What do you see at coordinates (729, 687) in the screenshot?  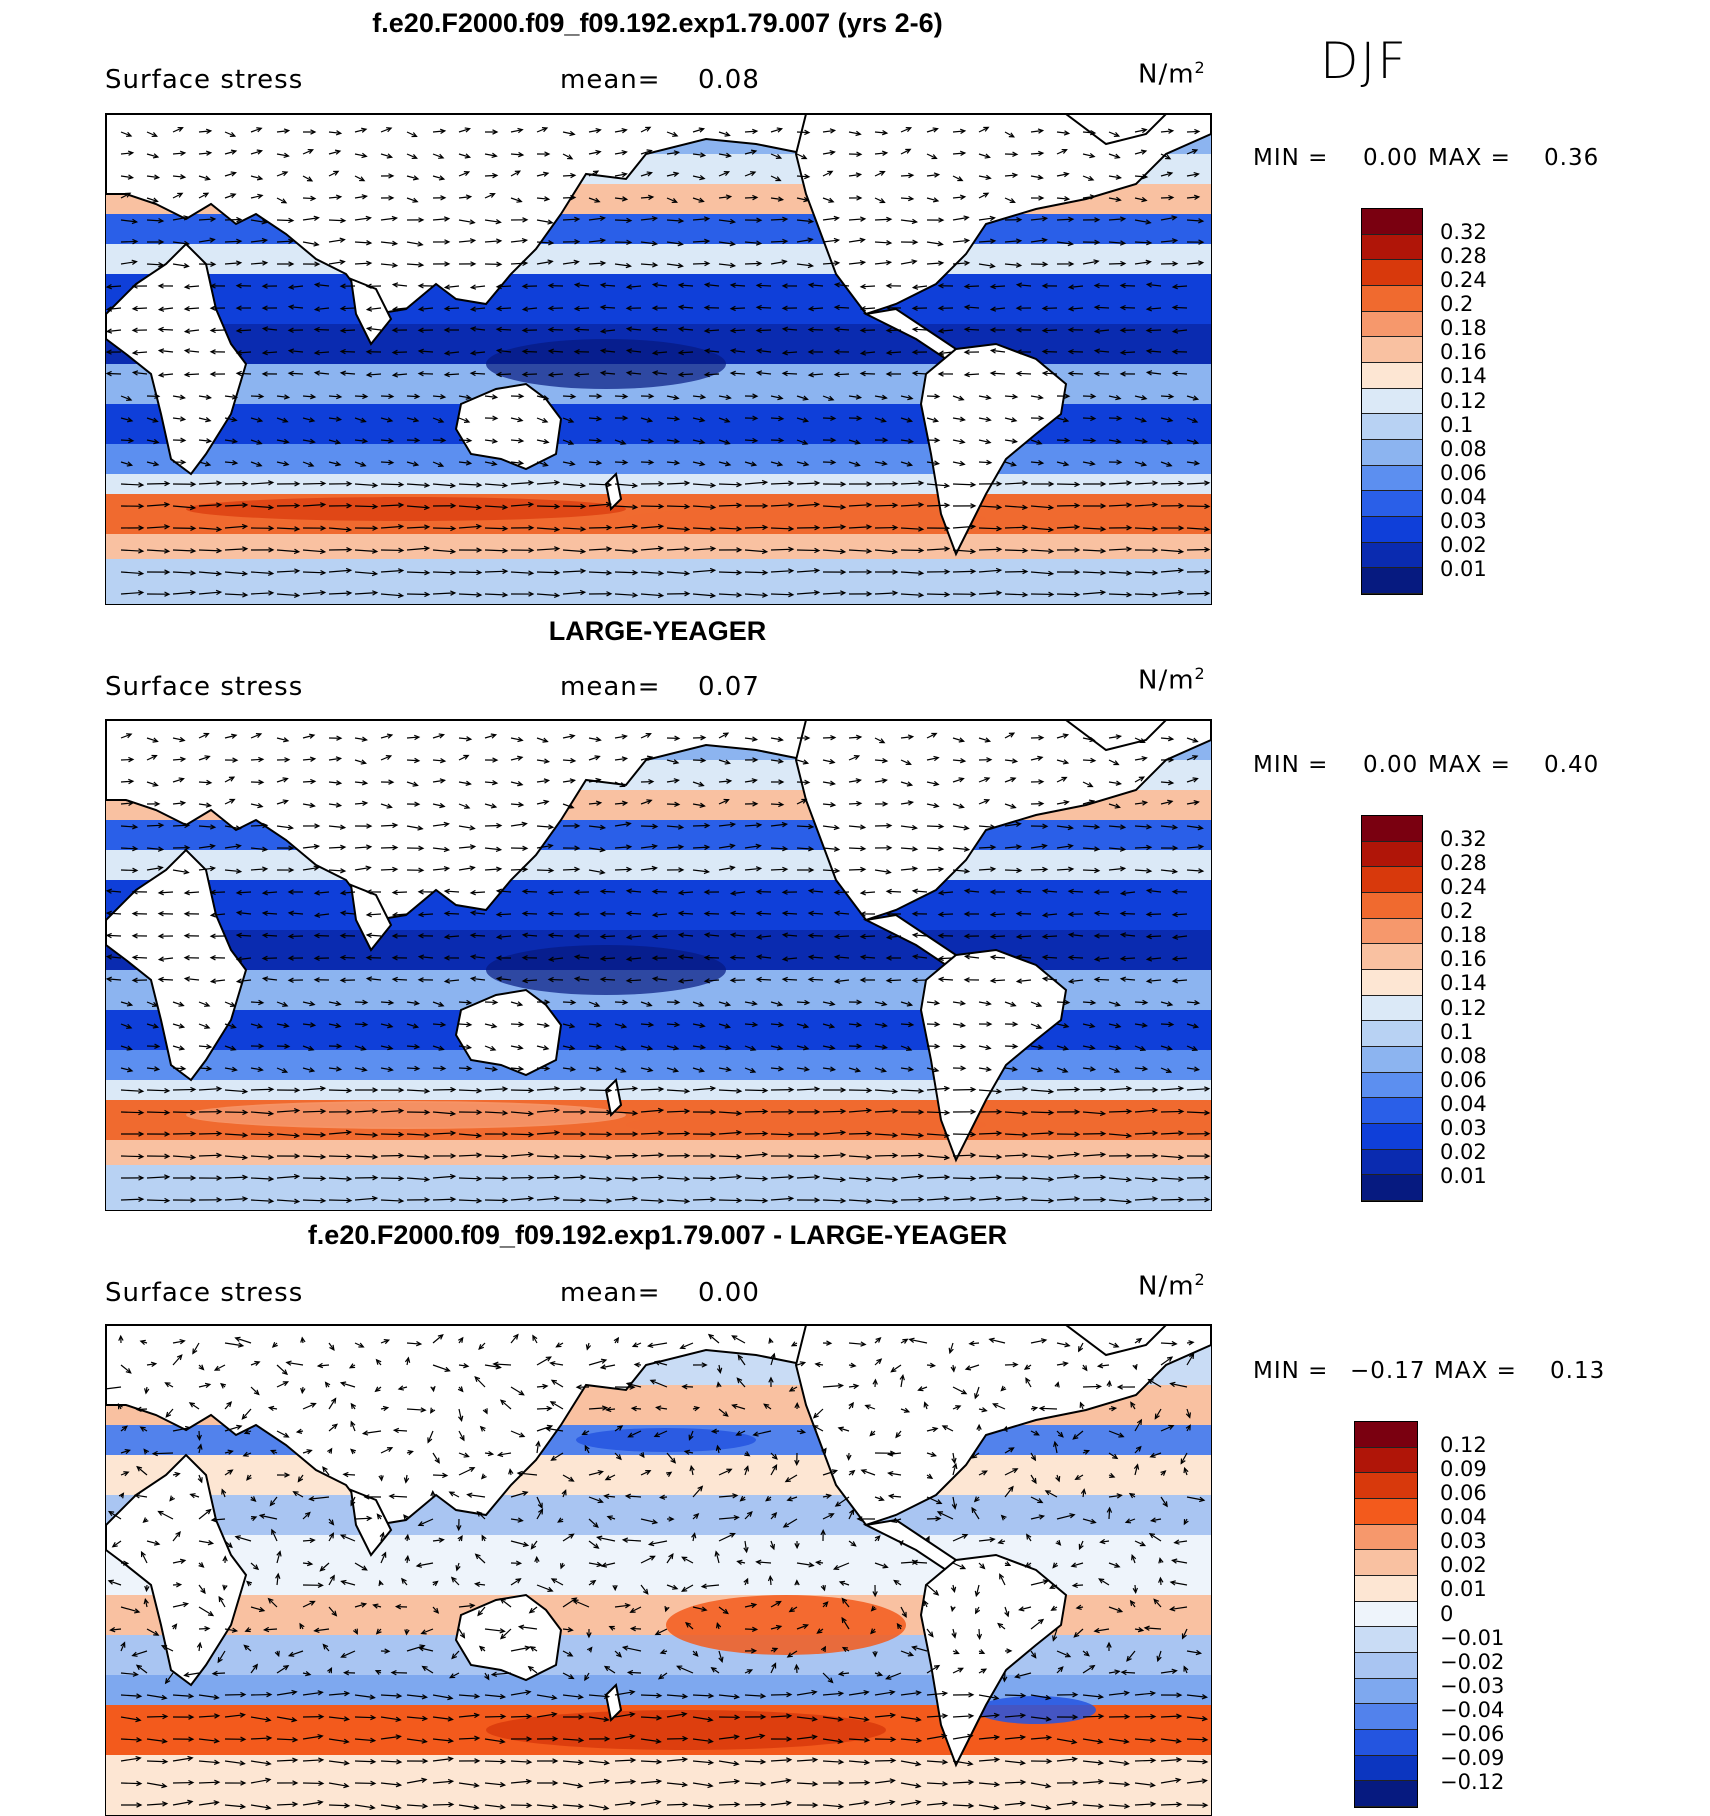 I see `panel-2-mean-value: 0.07` at bounding box center [729, 687].